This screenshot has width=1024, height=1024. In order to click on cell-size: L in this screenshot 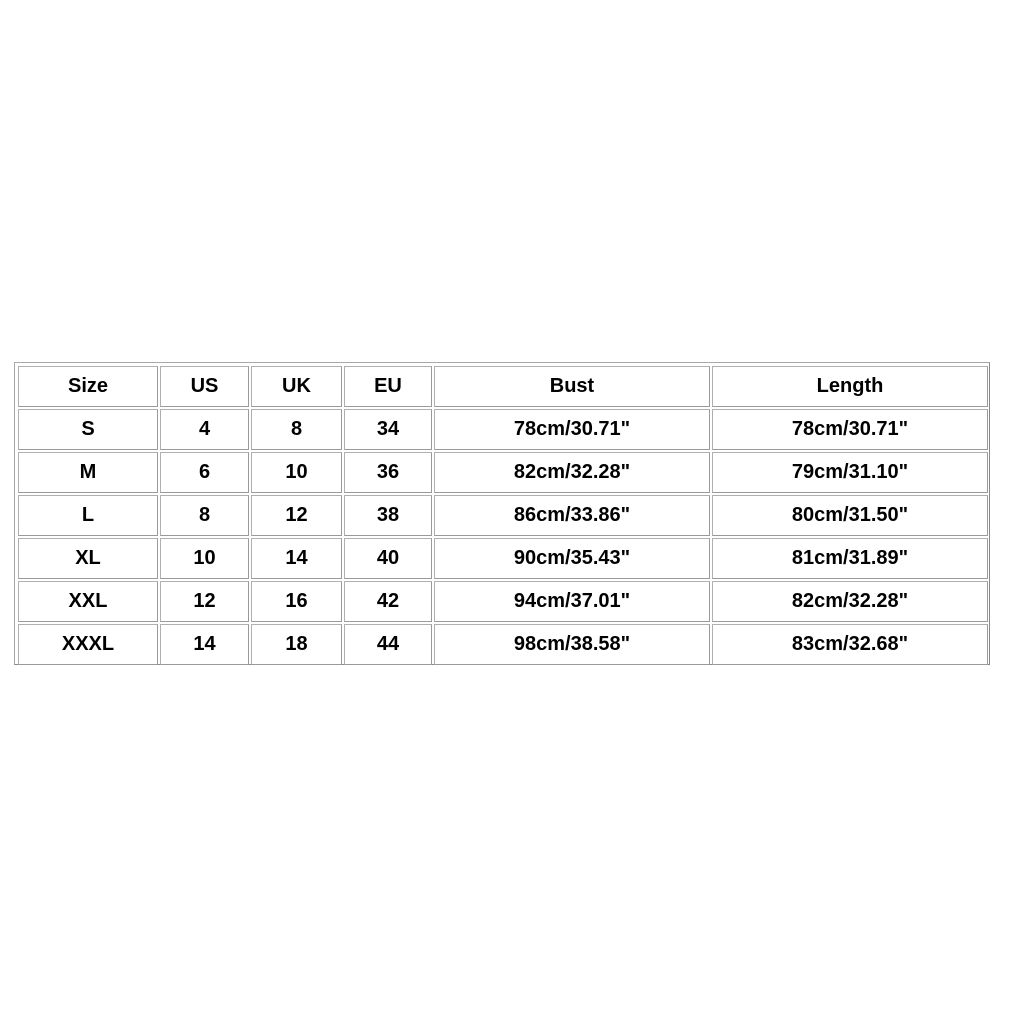, I will do `click(88, 515)`.